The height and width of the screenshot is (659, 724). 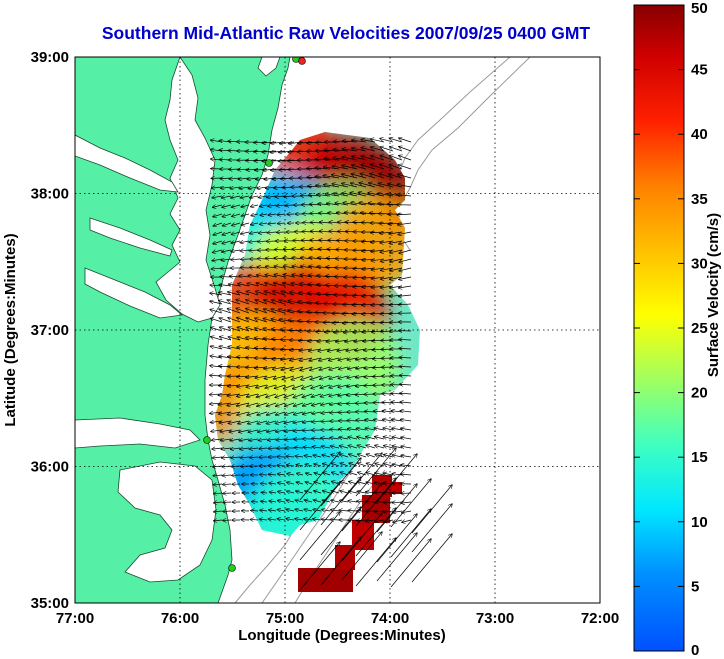 What do you see at coordinates (188, 190) in the screenshot?
I see `chesapeake-bay` at bounding box center [188, 190].